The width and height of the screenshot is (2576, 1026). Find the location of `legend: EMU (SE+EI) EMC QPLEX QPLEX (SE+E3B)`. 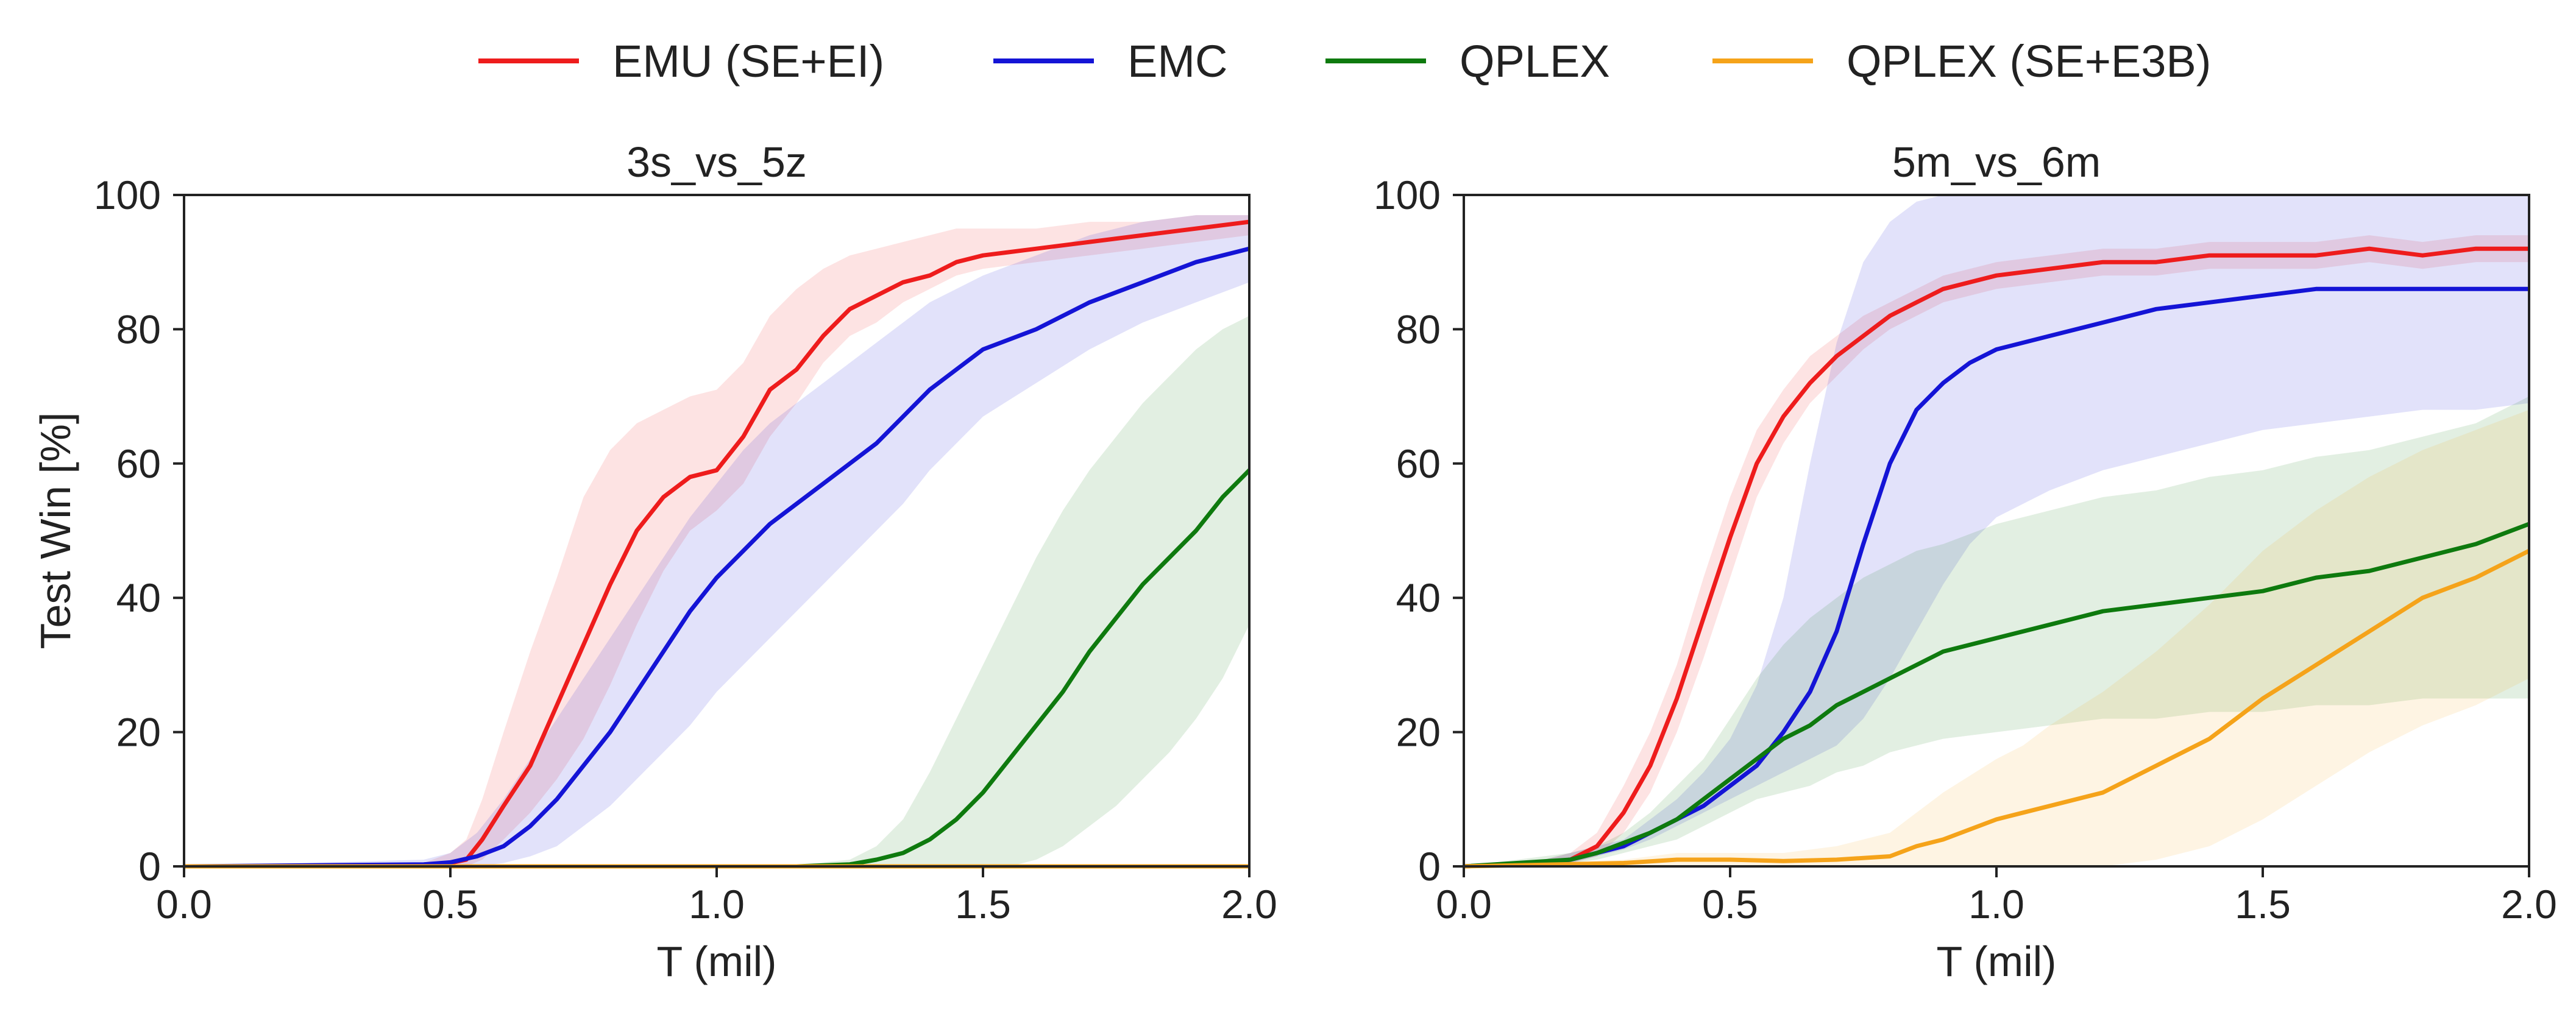

legend: EMU (SE+EI) EMC QPLEX QPLEX (SE+E3B) is located at coordinates (1344, 61).